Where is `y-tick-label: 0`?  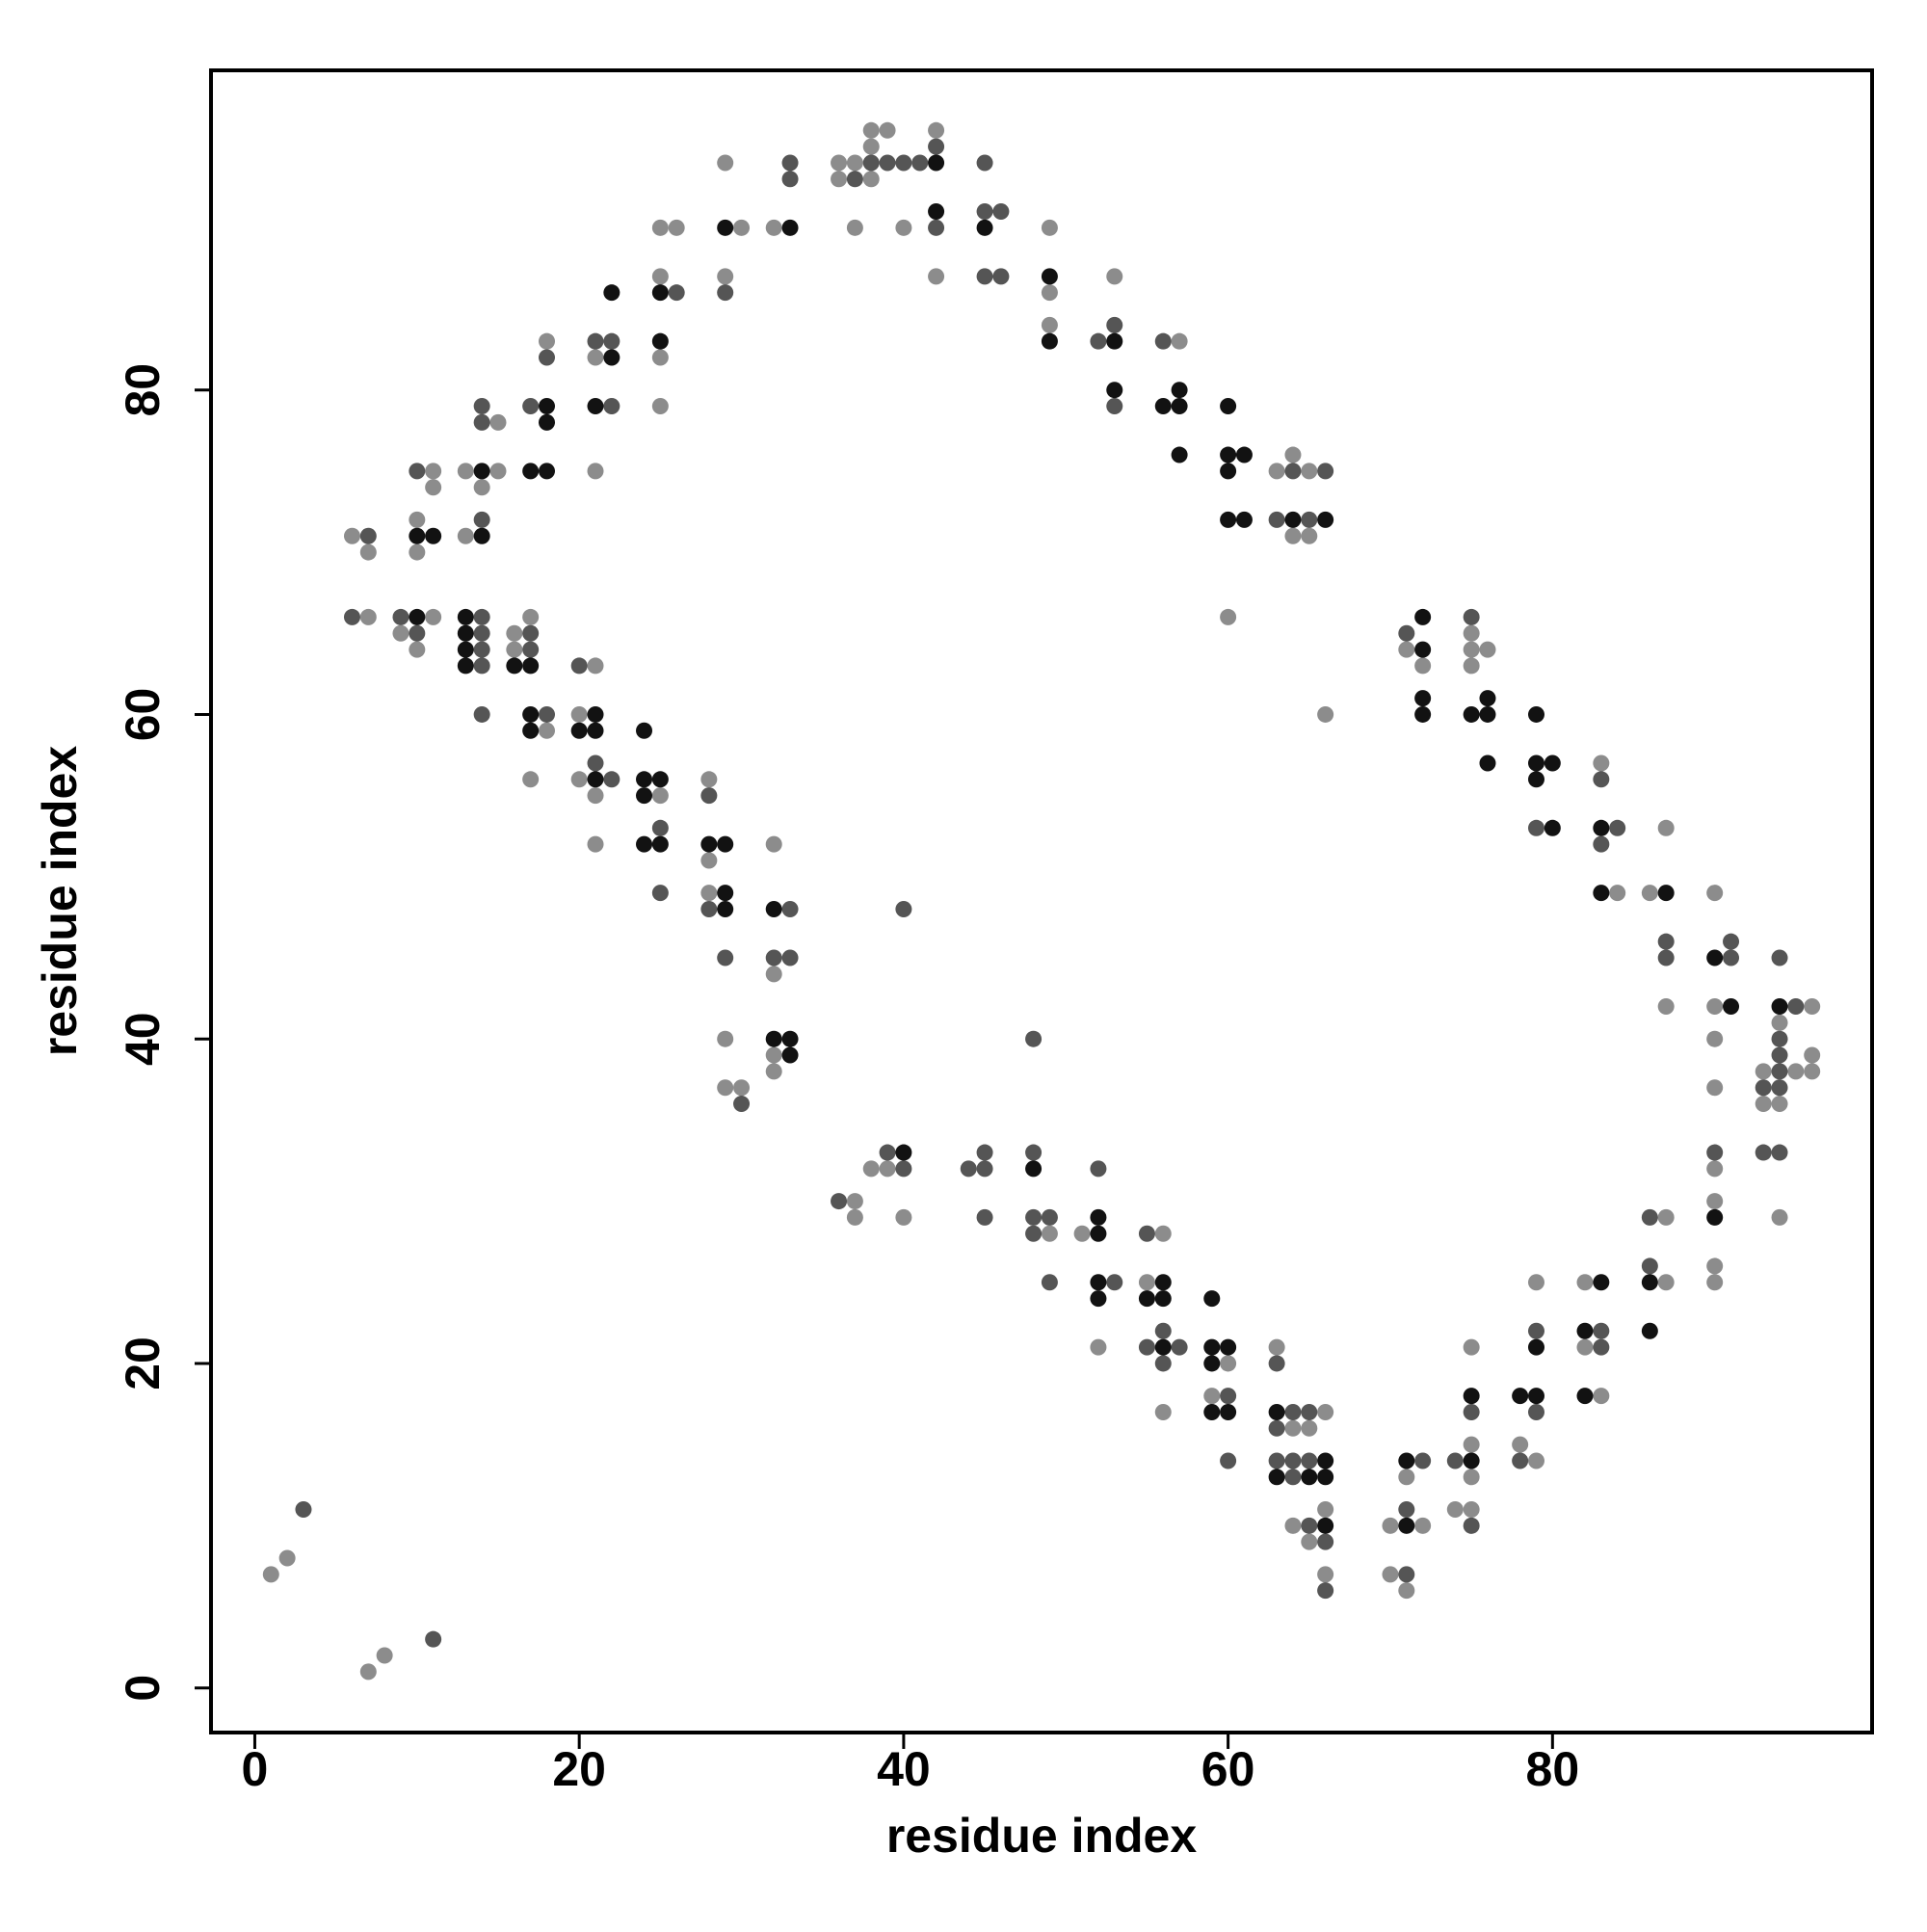
y-tick-label: 0 is located at coordinates (143, 1688).